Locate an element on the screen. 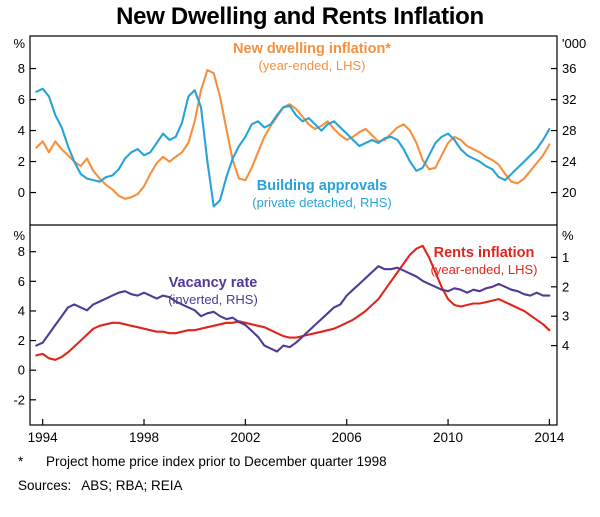 The image size is (600, 517). sources-label: Sources: is located at coordinates (45, 485).